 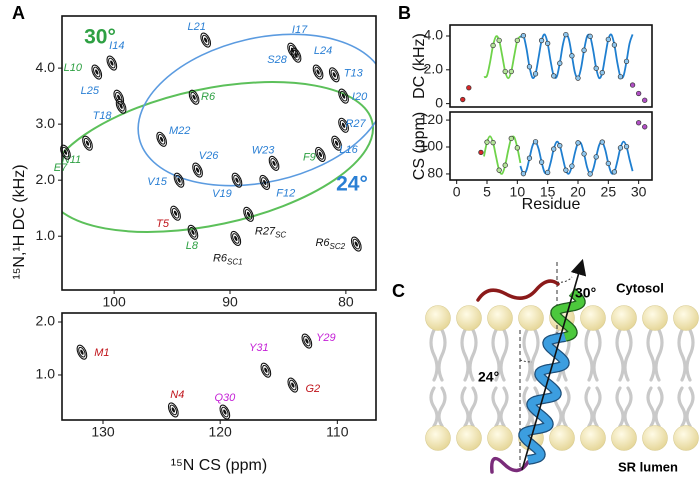 I want to click on peak-label-sub: SC1, so click(x=235, y=262).